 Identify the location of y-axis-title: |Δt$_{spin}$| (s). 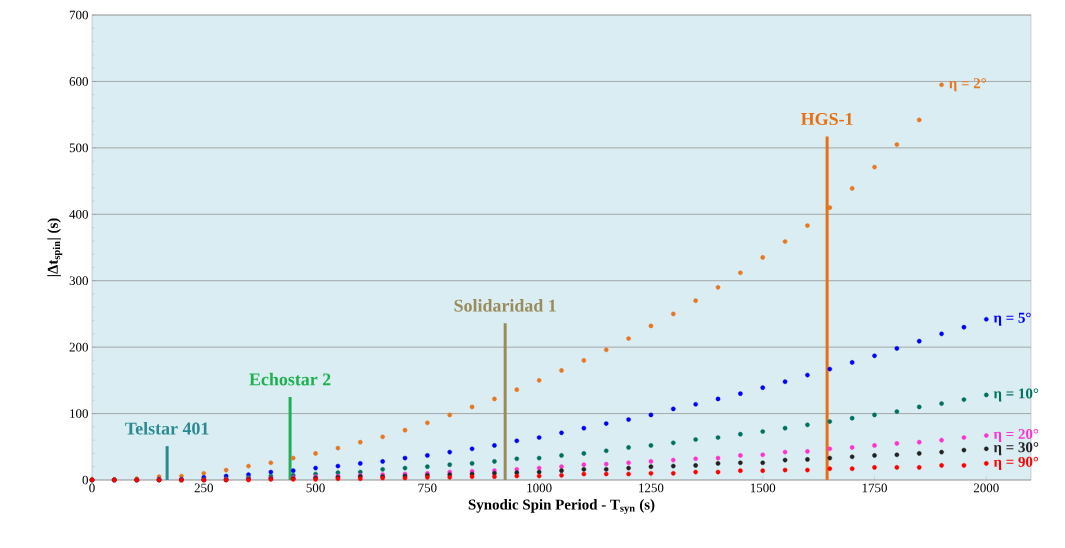
(55, 247).